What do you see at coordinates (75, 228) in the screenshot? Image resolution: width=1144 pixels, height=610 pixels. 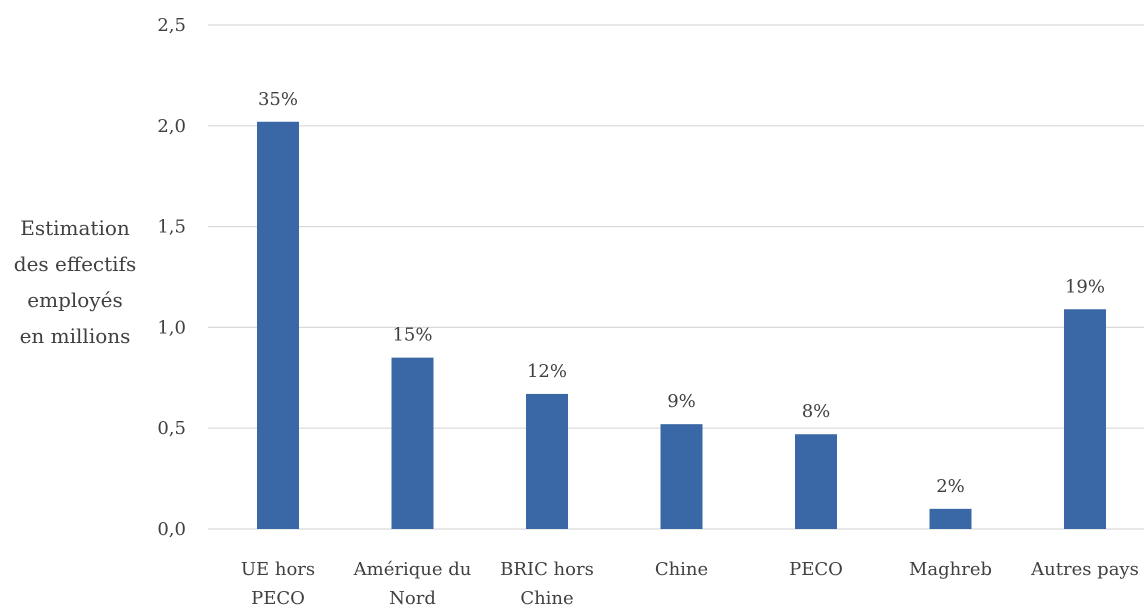 I see `y-axis-label-line: Estimation` at bounding box center [75, 228].